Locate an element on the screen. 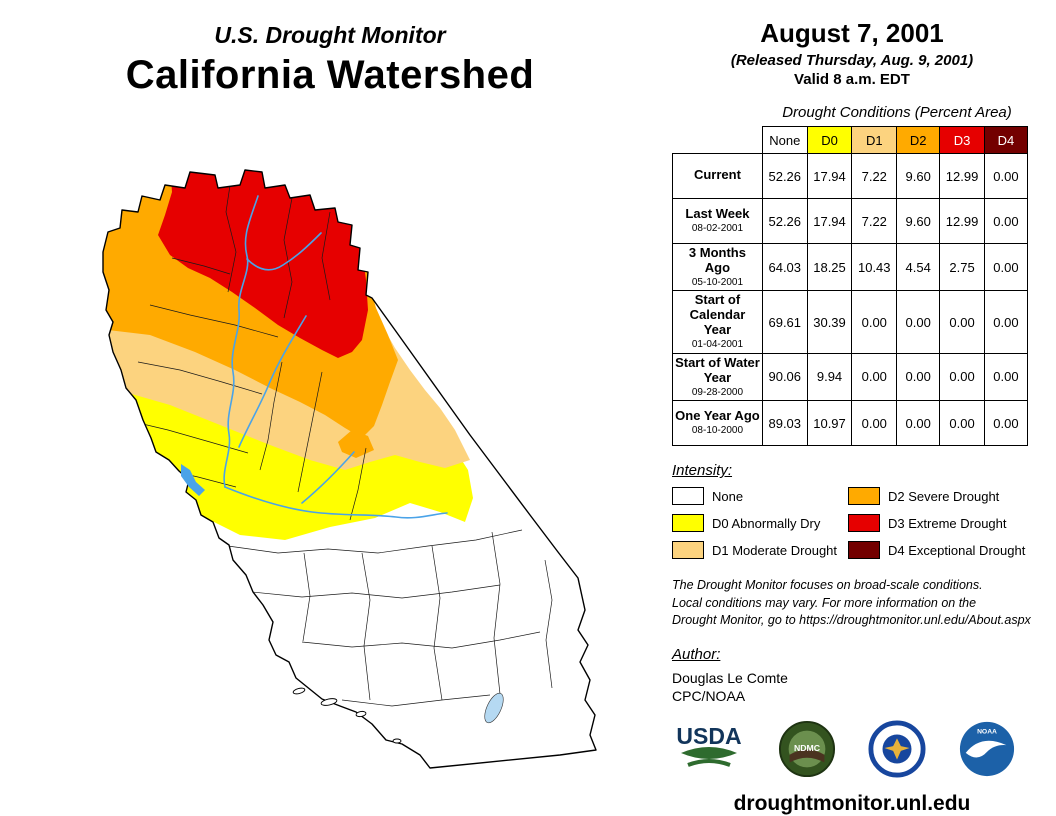 The height and width of the screenshot is (816, 1056). legend-label: D3 Extreme Drought is located at coordinates (947, 523).